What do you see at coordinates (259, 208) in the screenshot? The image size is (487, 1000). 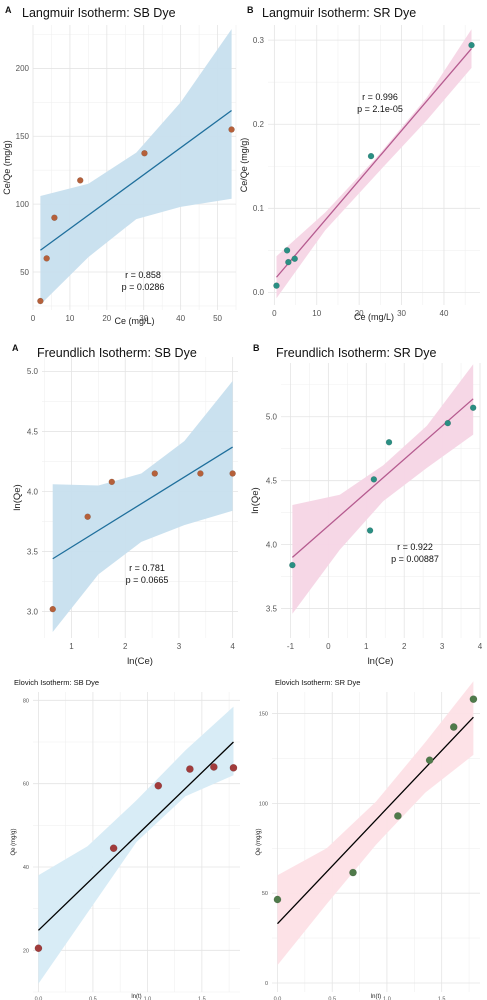 I see `y-tick-label: 0.1` at bounding box center [259, 208].